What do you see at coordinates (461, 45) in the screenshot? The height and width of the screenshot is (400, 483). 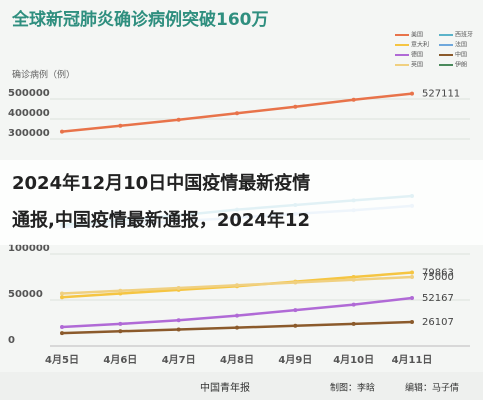 I see `legend-label: 法国` at bounding box center [461, 45].